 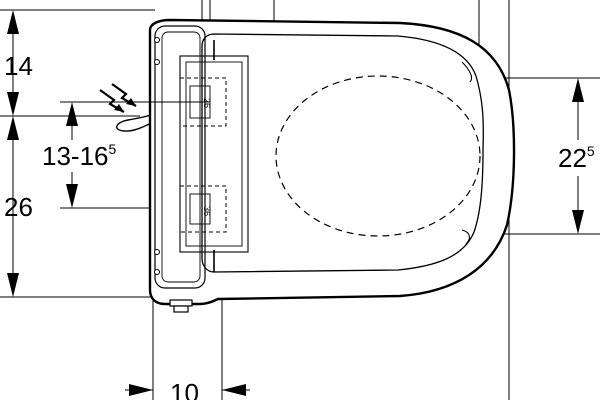 I want to click on dimension-bottom-width: 10, so click(x=187, y=389).